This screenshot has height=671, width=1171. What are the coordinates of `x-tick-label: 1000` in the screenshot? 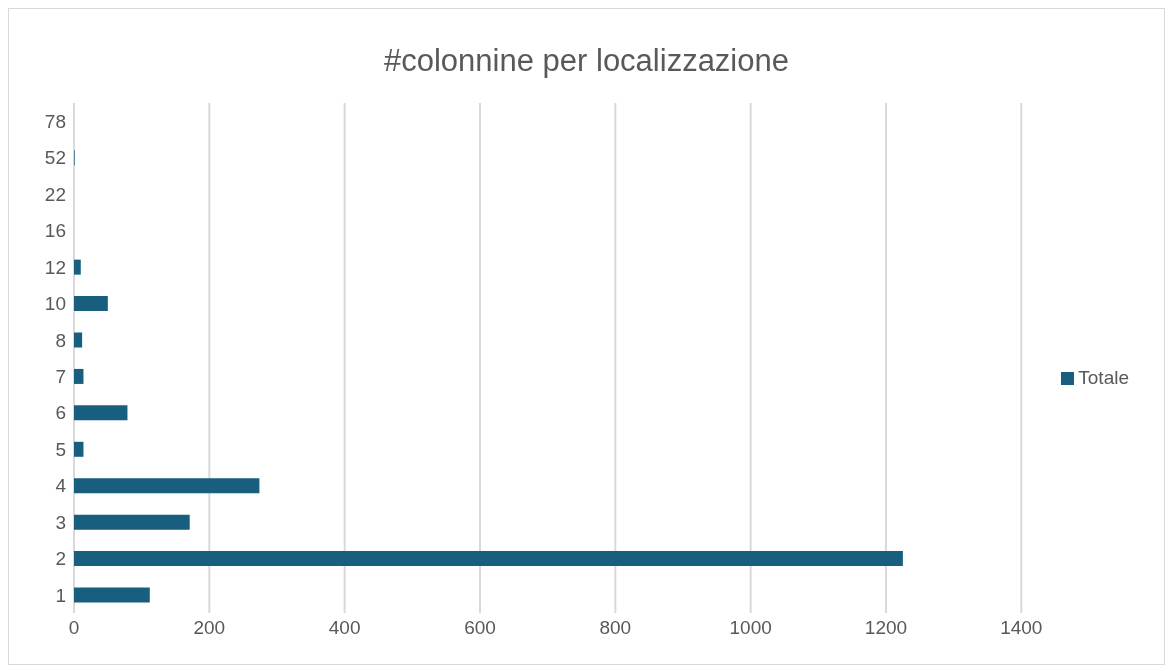 It's located at (750, 628).